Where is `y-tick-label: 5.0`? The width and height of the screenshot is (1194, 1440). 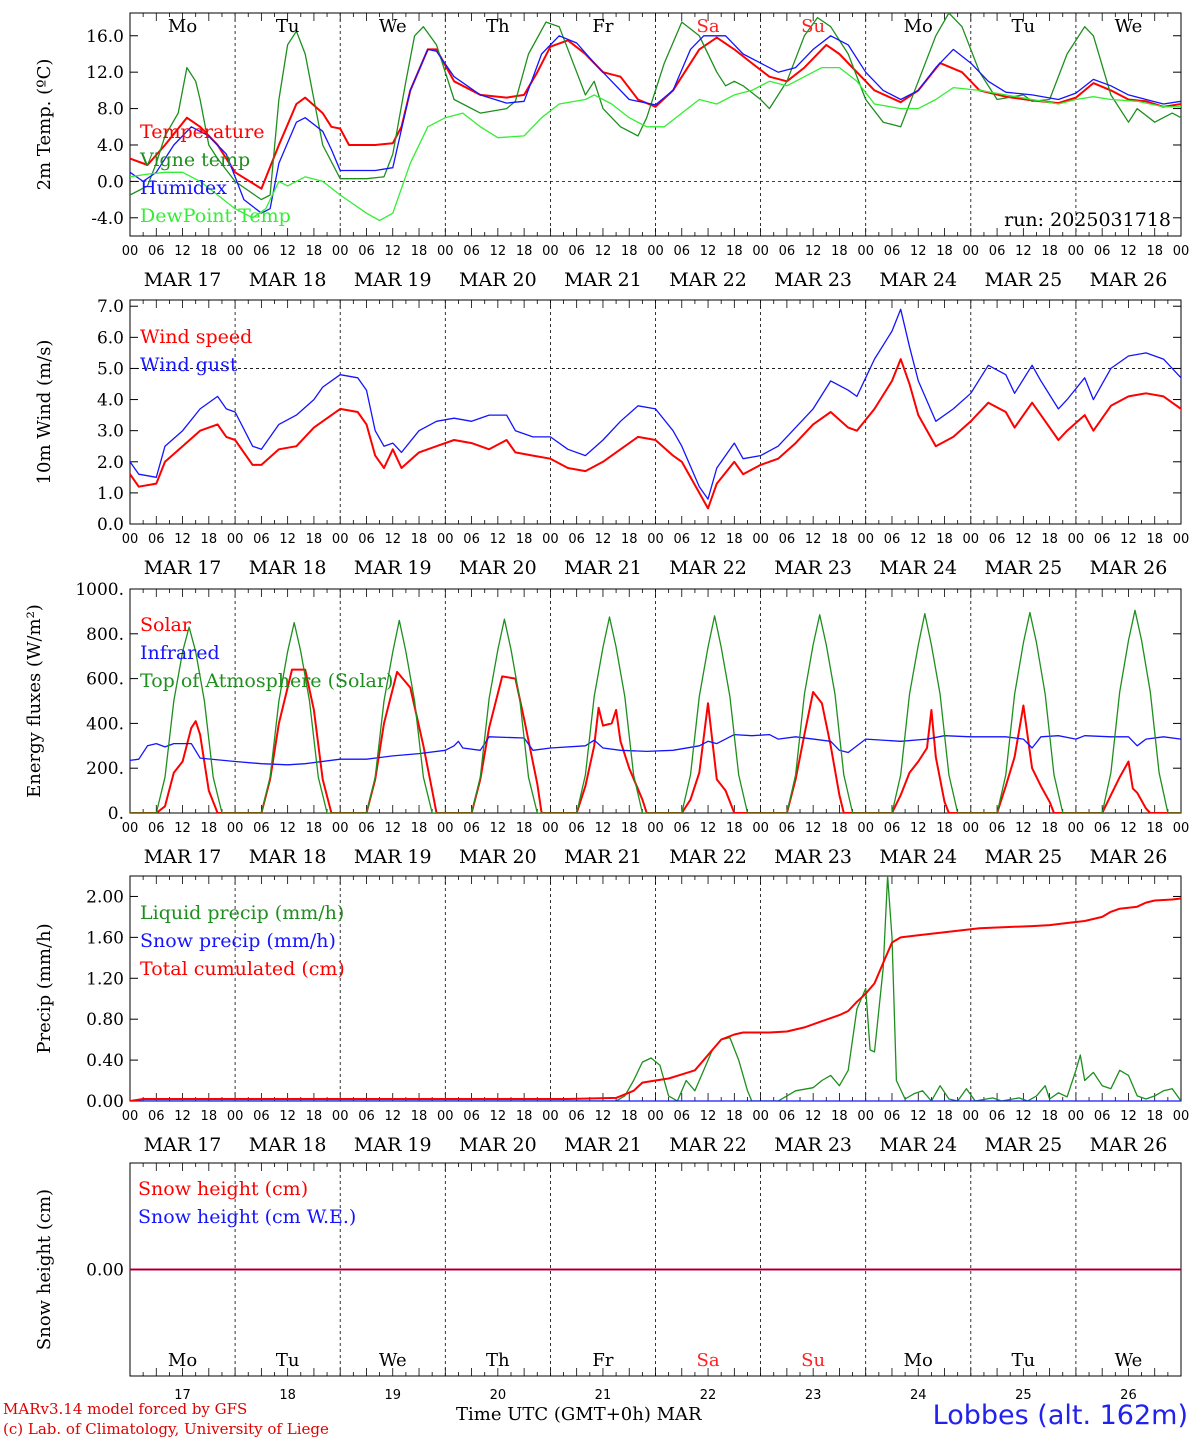 y-tick-label: 5.0 is located at coordinates (110, 369).